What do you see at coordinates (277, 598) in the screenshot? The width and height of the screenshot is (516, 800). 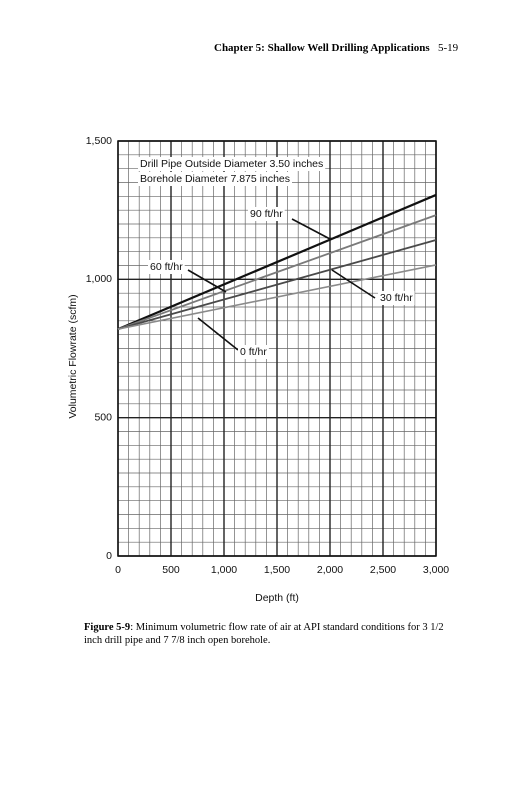 I see `x-axis-label: Depth (ft)` at bounding box center [277, 598].